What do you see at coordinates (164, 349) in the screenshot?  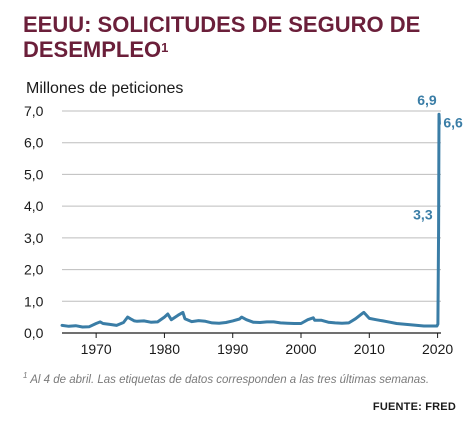 I see `x-tick-label: 1980` at bounding box center [164, 349].